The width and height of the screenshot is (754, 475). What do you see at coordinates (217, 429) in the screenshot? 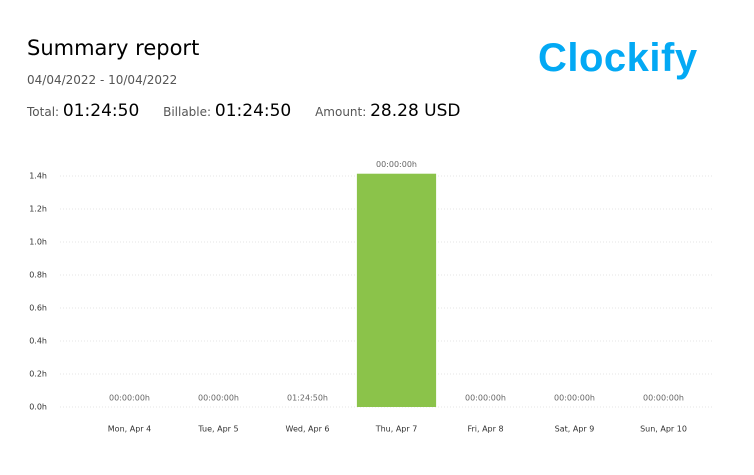
I see `x-tick-label: Tue, Apr 5` at bounding box center [217, 429].